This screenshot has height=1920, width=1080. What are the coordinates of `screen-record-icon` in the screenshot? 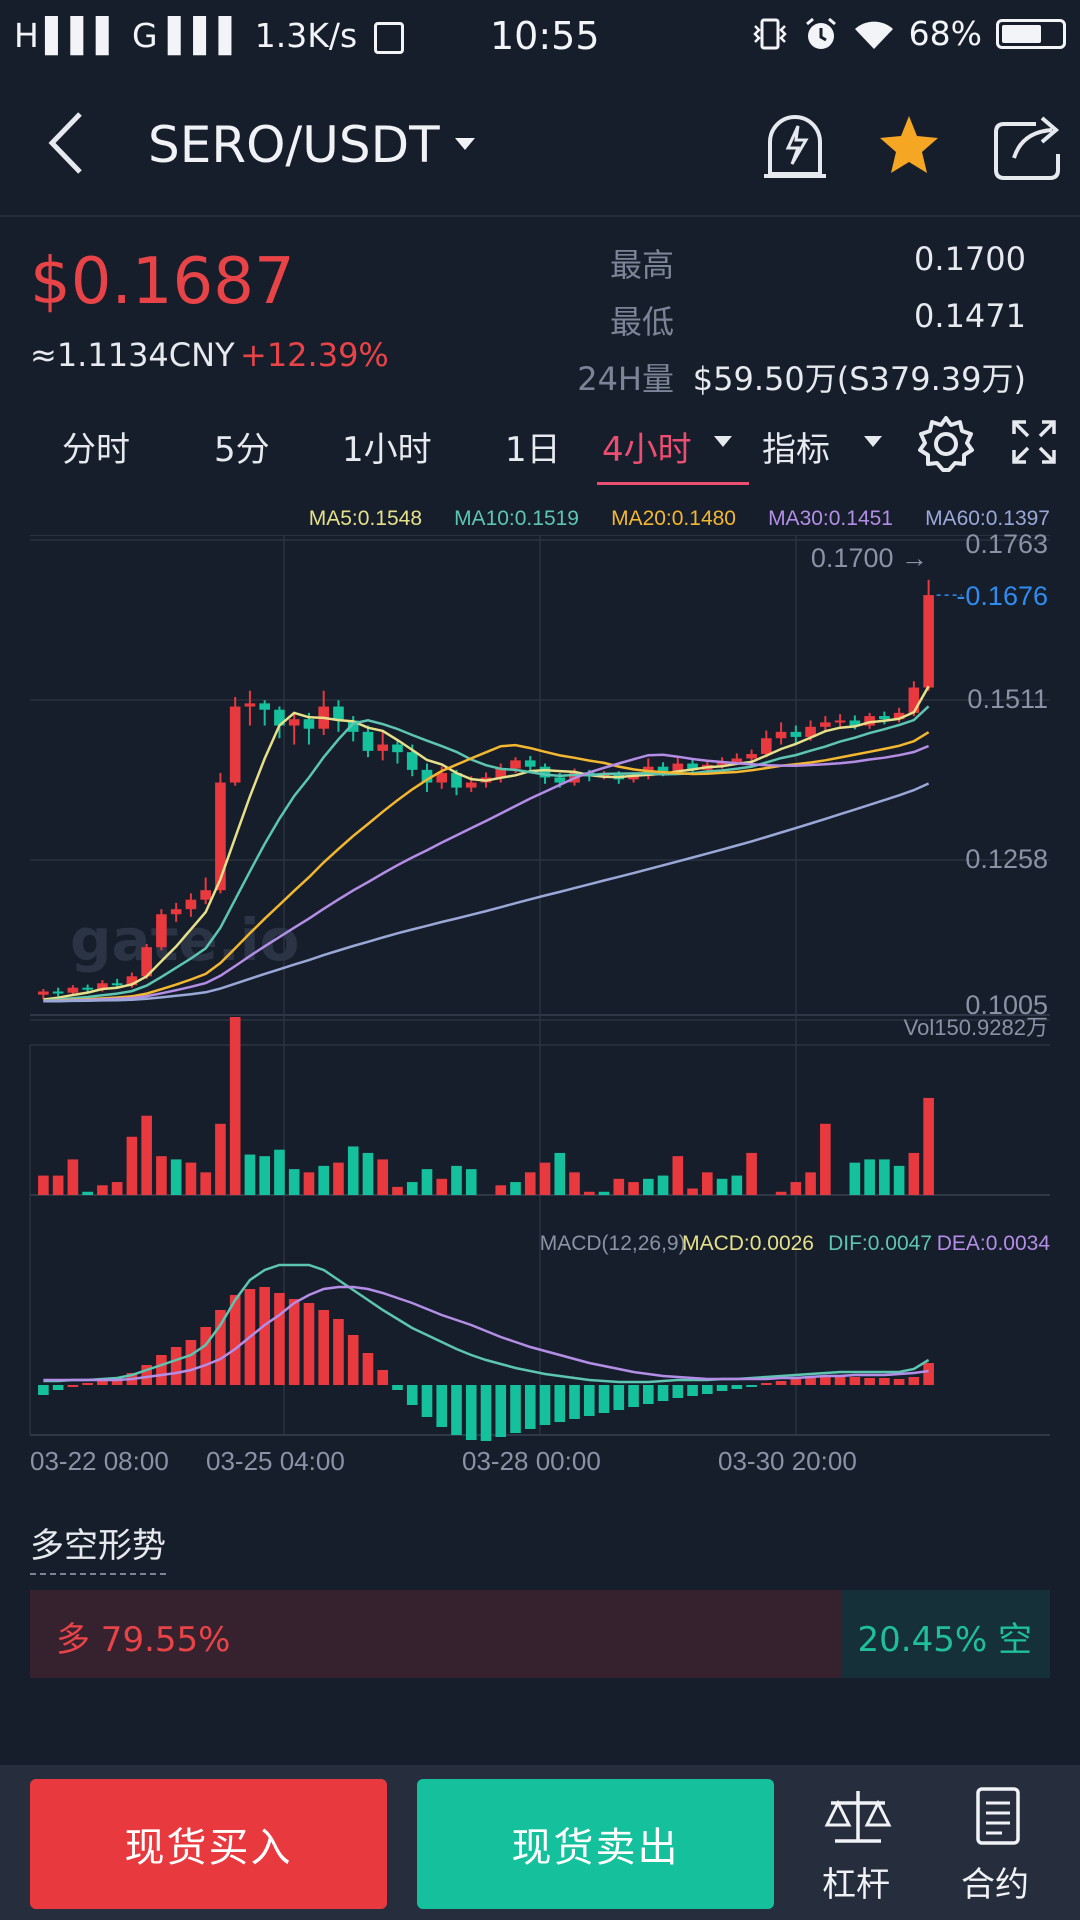 It's located at (388, 37).